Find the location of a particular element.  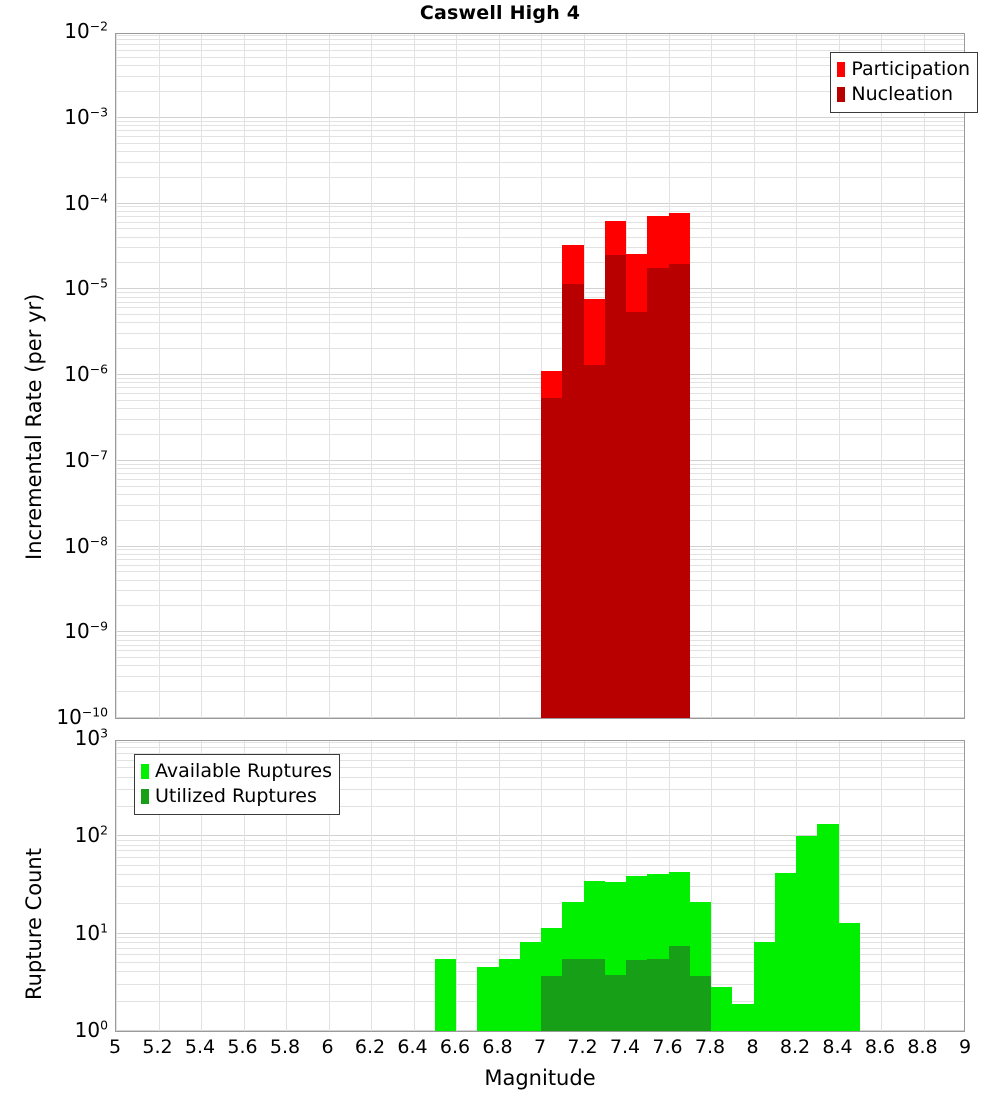

x-tick-label: 7.4 is located at coordinates (625, 1047).